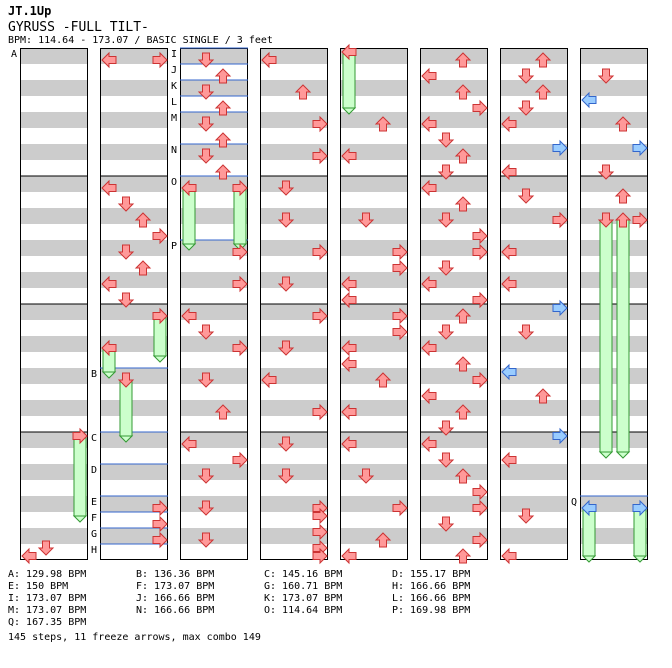 The height and width of the screenshot is (668, 672). I want to click on bpm-marker-label: D, so click(94, 470).